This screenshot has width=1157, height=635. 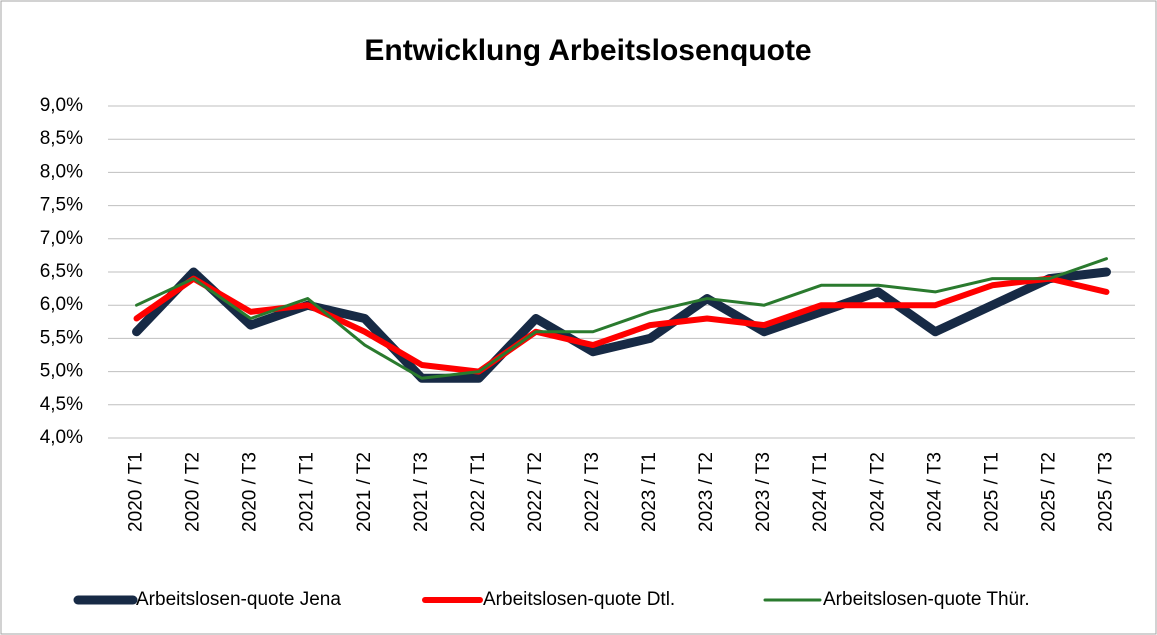 What do you see at coordinates (250, 492) in the screenshot?
I see `x-tick-label: 2020 / T3` at bounding box center [250, 492].